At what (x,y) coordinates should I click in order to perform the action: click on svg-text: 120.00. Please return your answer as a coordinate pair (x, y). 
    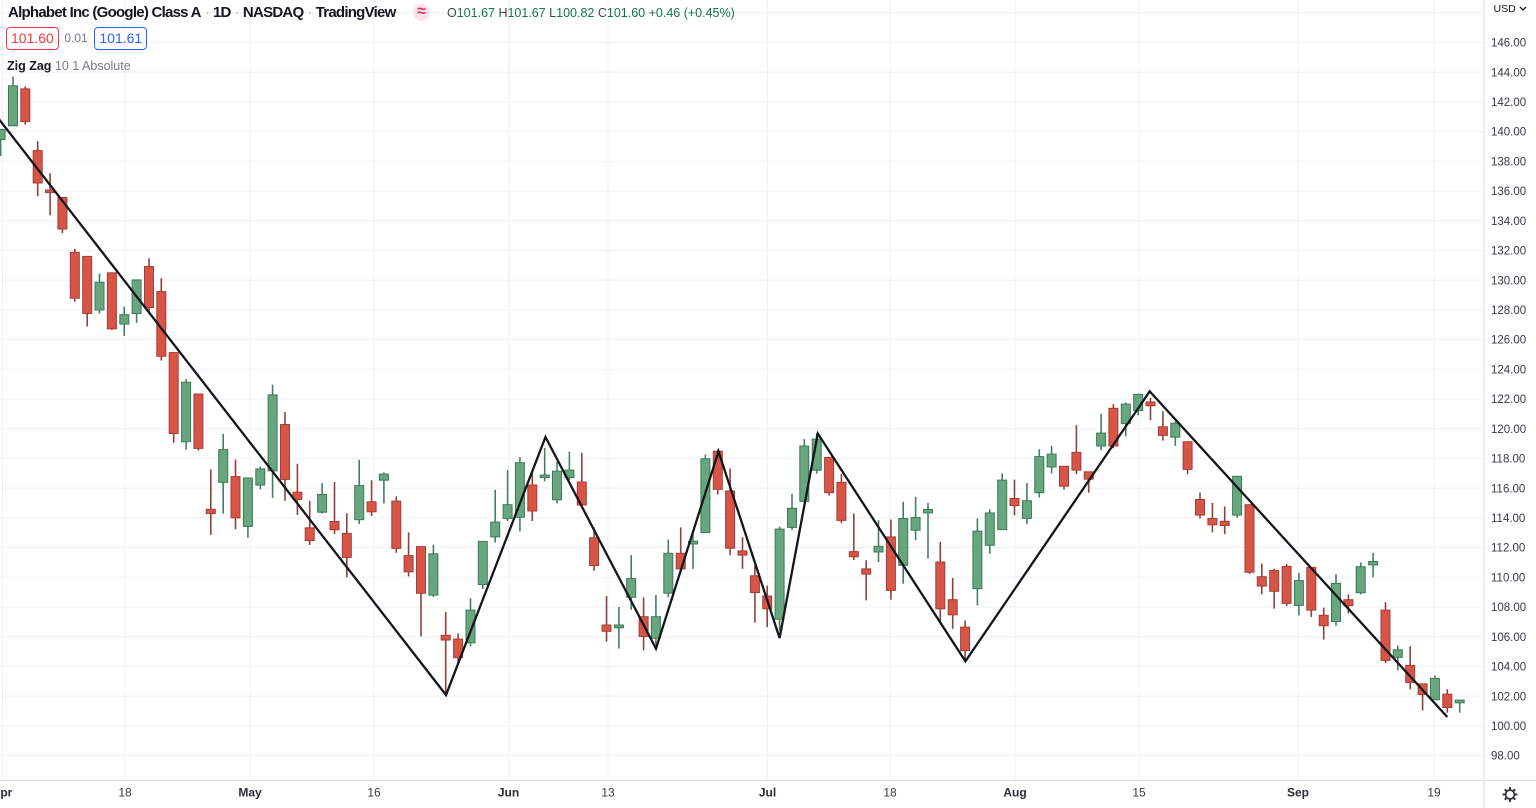
    Looking at the image, I should click on (1508, 430).